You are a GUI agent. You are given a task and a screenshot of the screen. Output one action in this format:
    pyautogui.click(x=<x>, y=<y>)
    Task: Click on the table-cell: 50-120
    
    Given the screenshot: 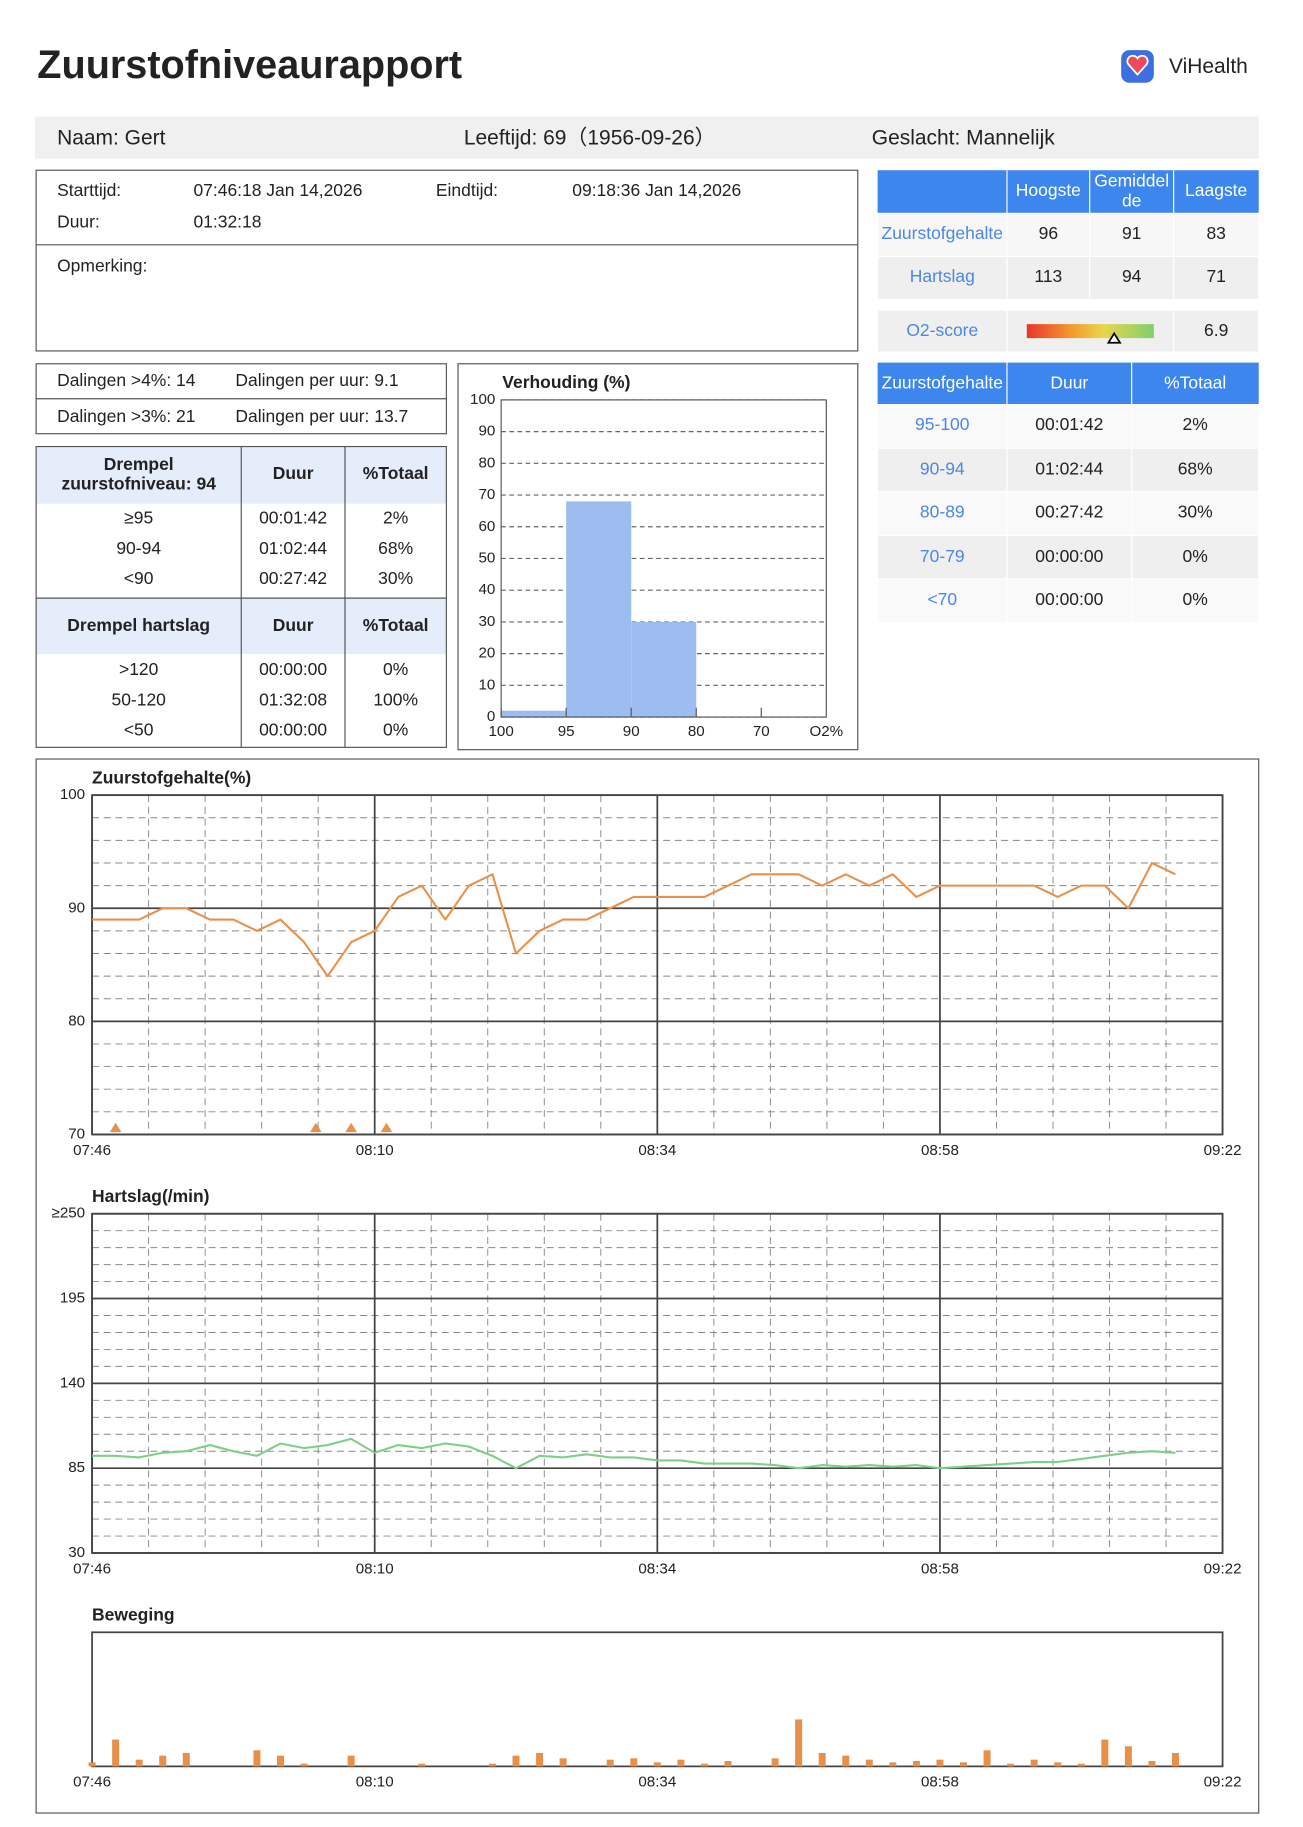 What is the action you would take?
    pyautogui.click(x=138, y=699)
    